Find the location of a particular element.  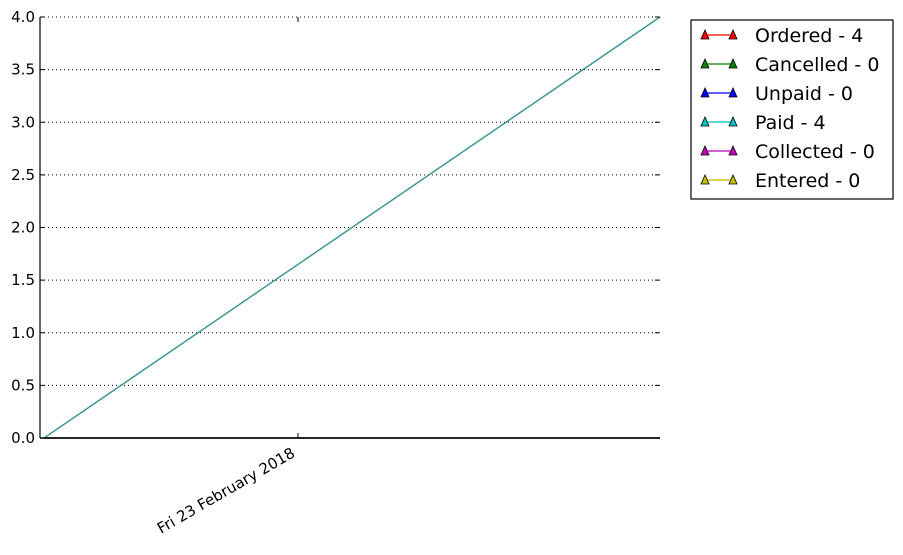

legend-label: Collected - 0 is located at coordinates (815, 152).